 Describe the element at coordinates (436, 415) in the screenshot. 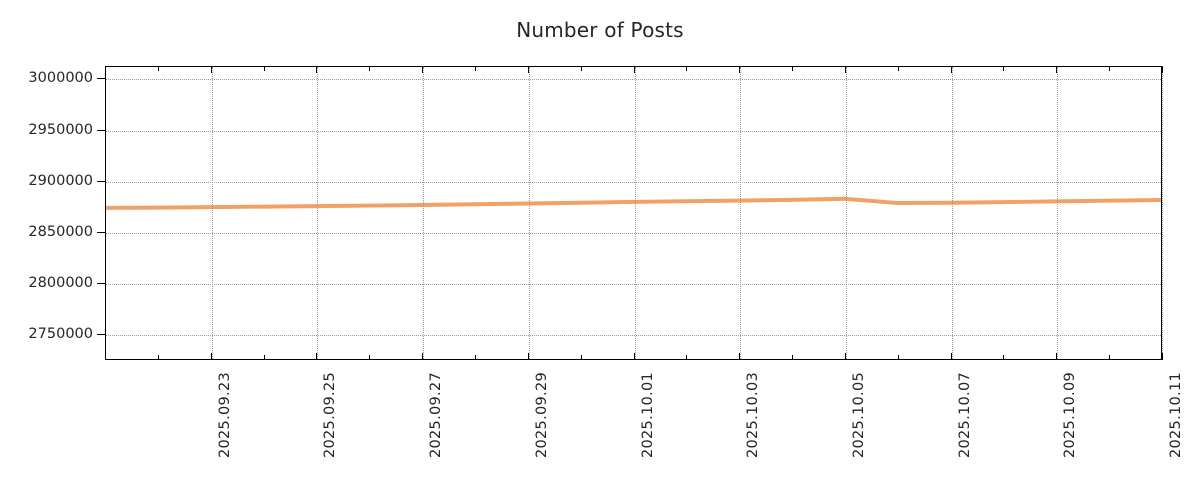

I see `x-tick-label: 2025.09.27` at that location.